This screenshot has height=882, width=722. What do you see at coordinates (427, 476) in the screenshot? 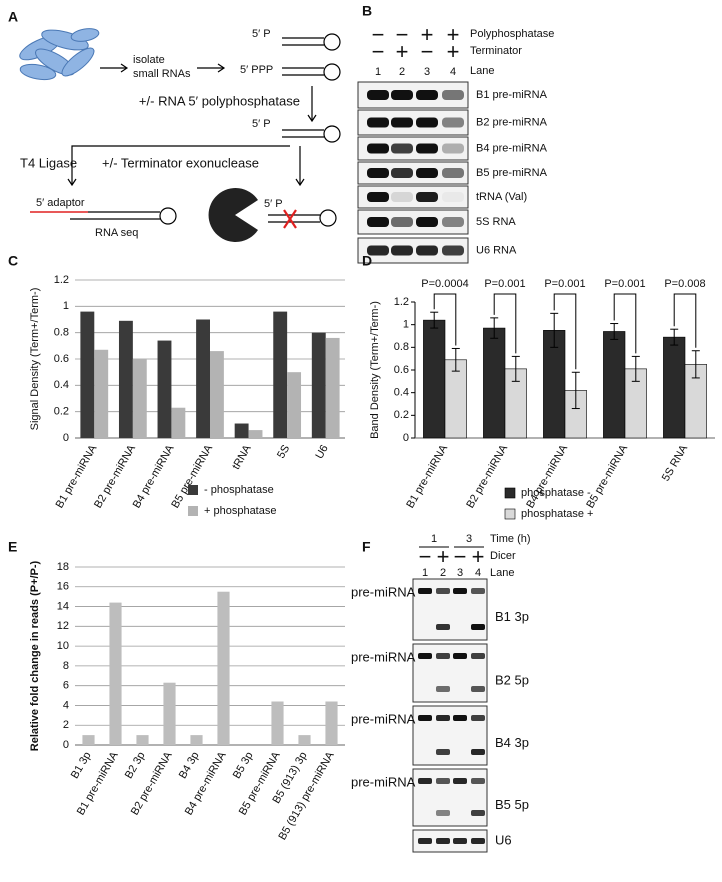
I see `x-tick-label: B1 pre-miRNA` at bounding box center [427, 476].